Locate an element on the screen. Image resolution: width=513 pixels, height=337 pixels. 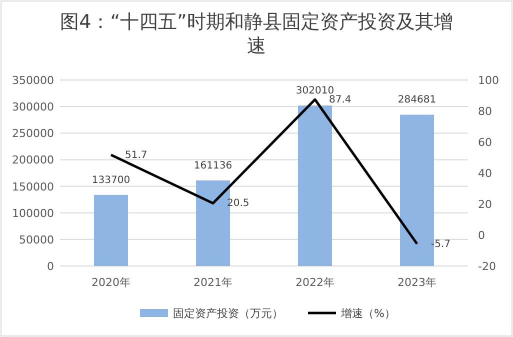
legend-label: 增速（%） is located at coordinates (368, 313).